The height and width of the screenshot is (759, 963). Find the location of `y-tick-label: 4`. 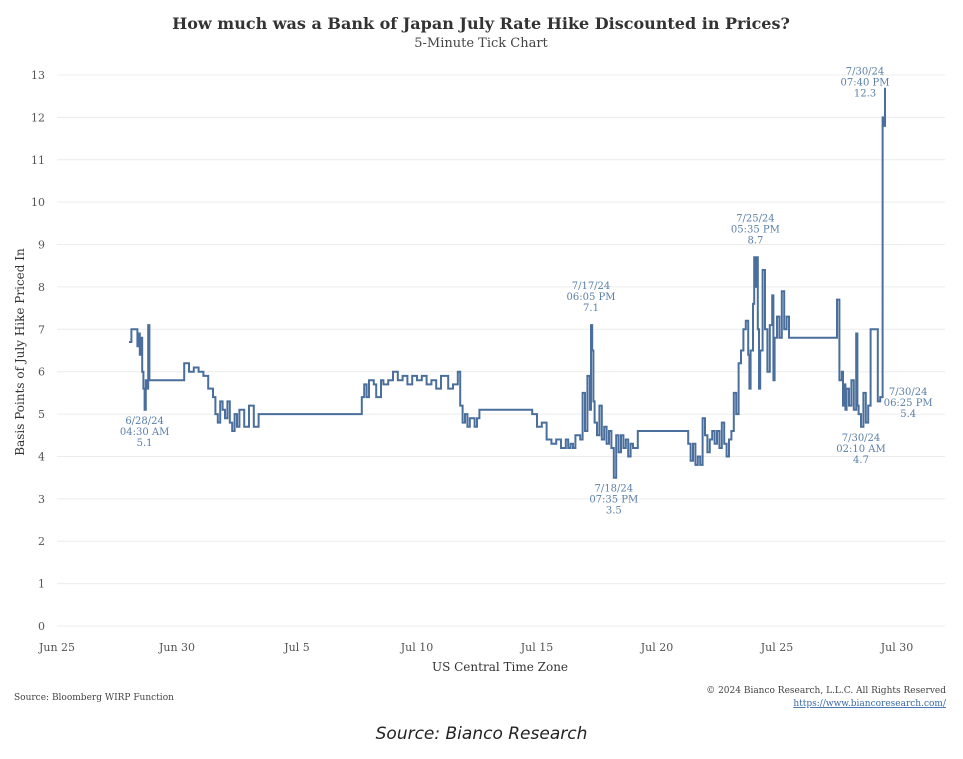

y-tick-label: 4 is located at coordinates (41, 456).